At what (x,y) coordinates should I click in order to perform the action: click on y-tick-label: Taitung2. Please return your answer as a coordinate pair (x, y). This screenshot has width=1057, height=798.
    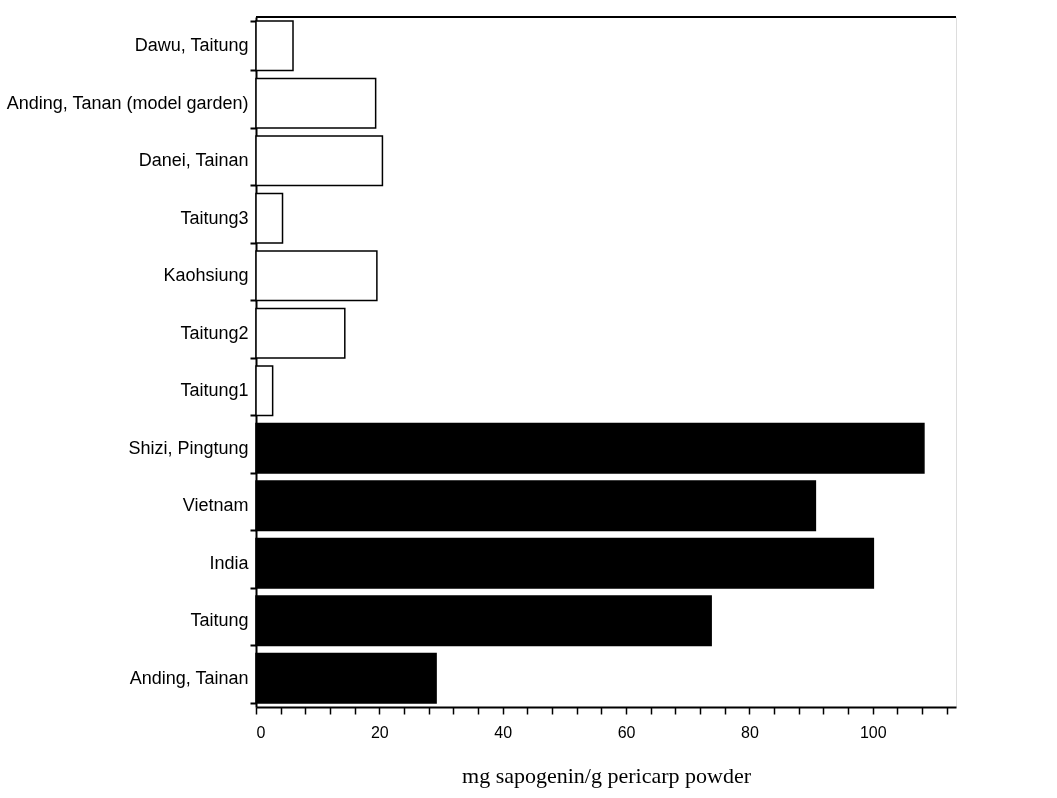
    Looking at the image, I should click on (214, 332).